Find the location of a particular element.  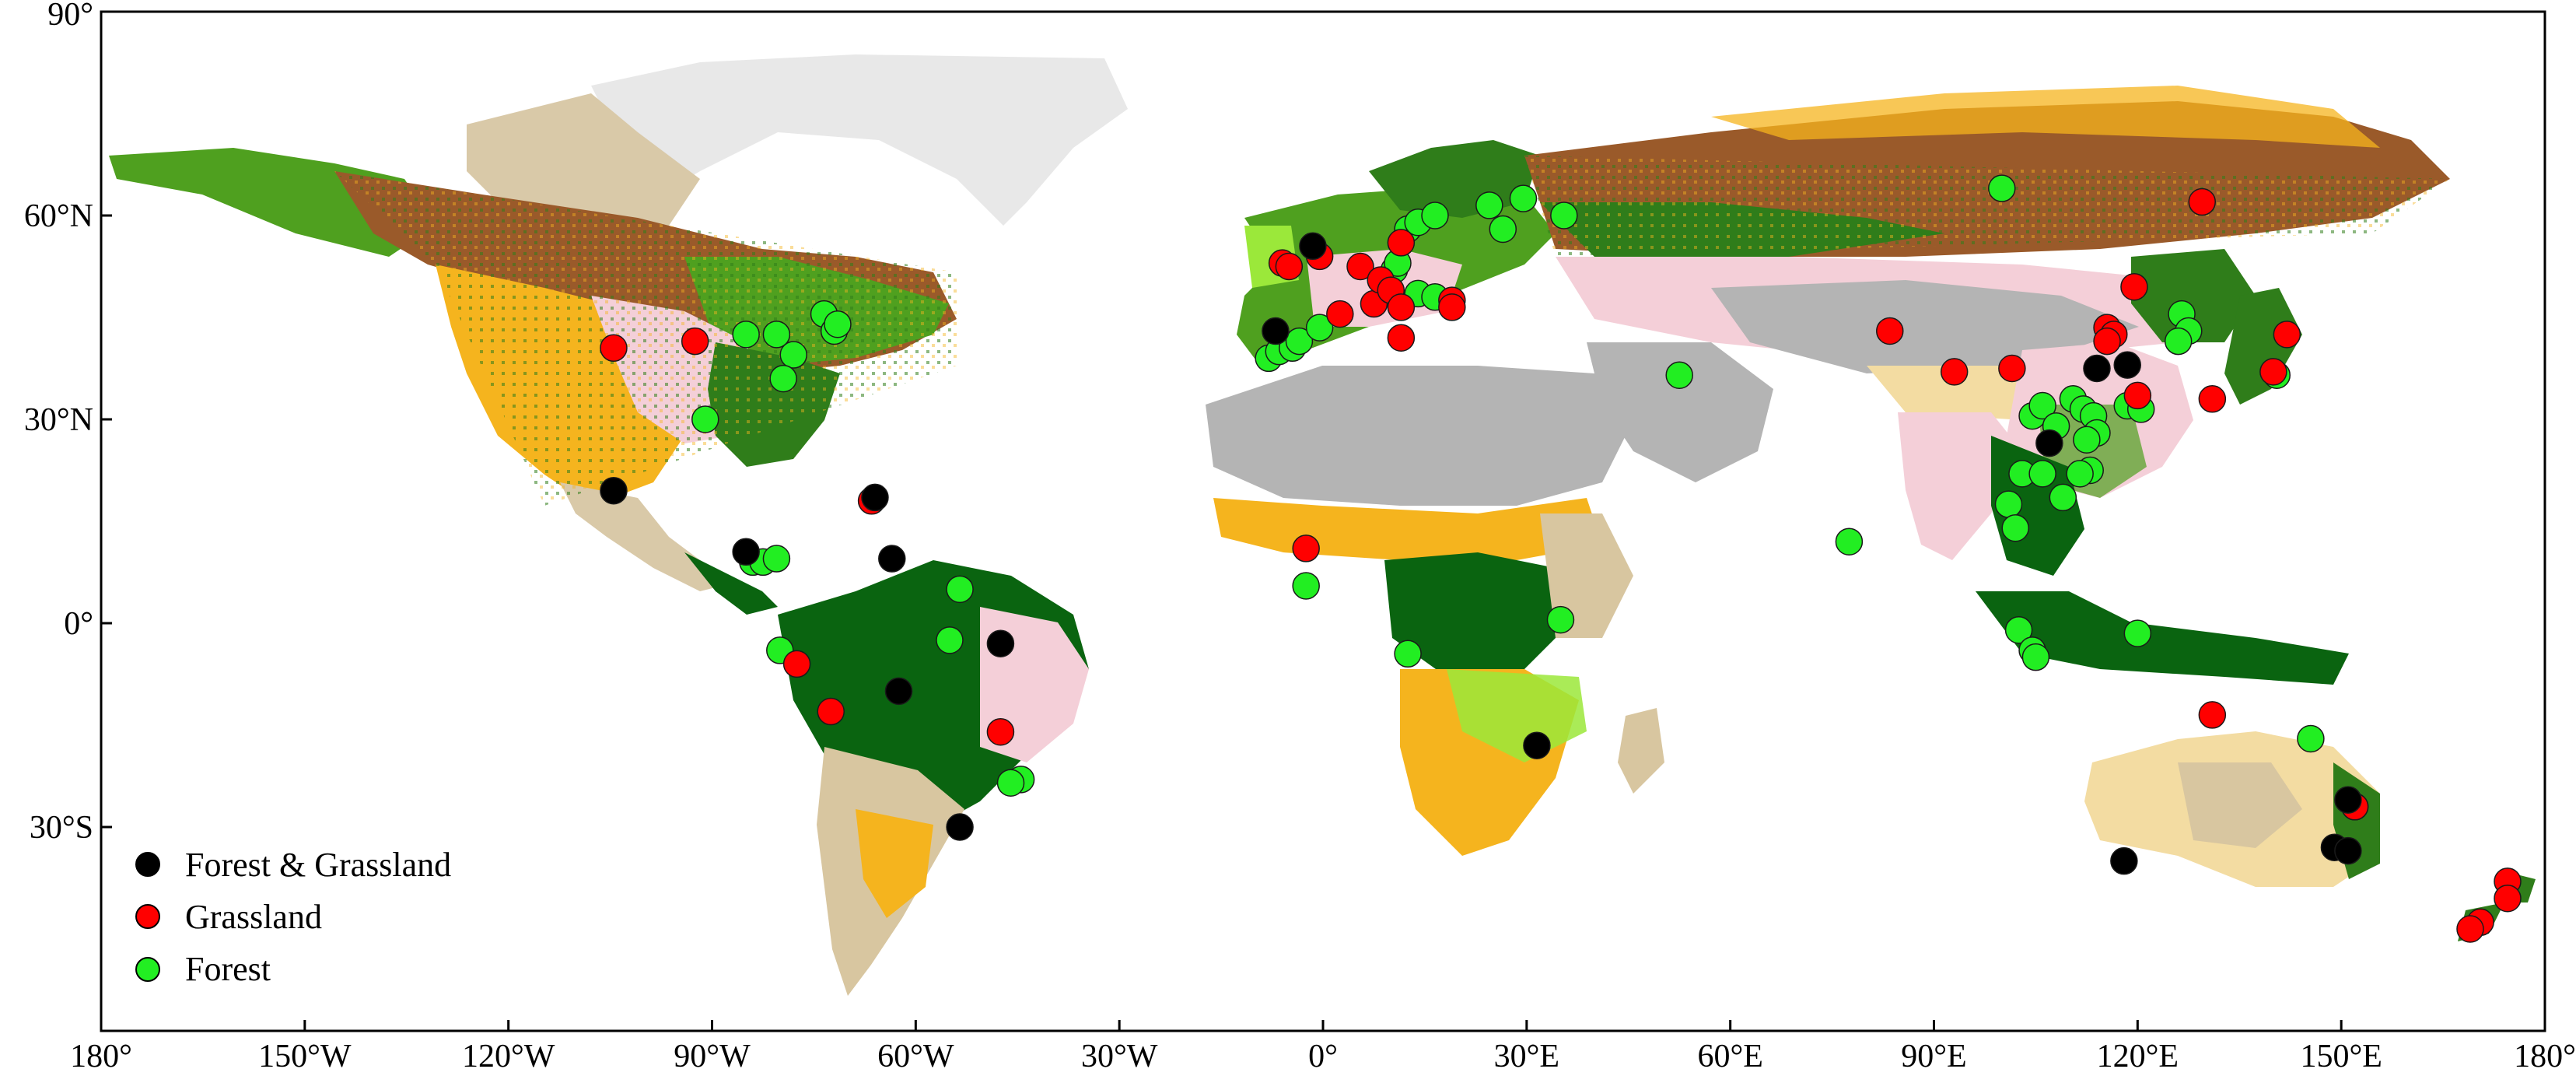

y-axis-ticks: 90° 60°N 30°N 0° 30°S is located at coordinates (68, 423).